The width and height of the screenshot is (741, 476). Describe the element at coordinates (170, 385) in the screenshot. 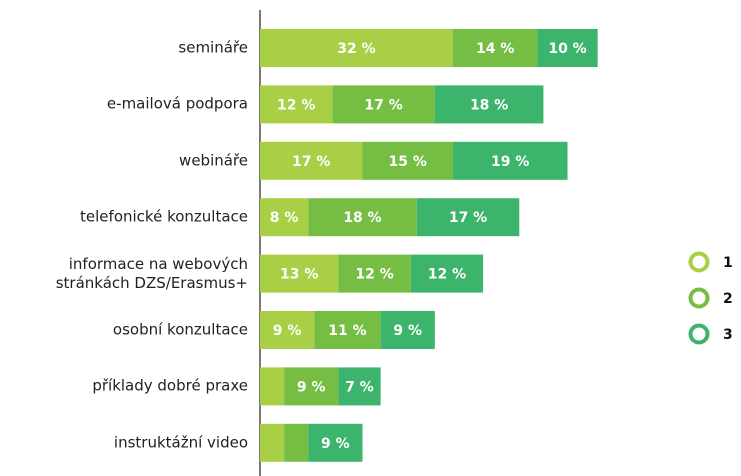

I see `category-label: příklady dobré praxe` at that location.